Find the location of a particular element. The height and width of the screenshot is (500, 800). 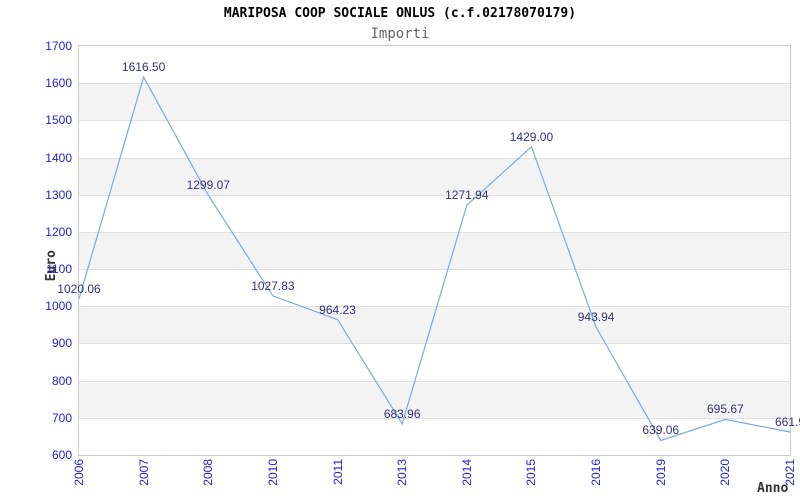

y-tick-label: 1500 is located at coordinates (58, 120).